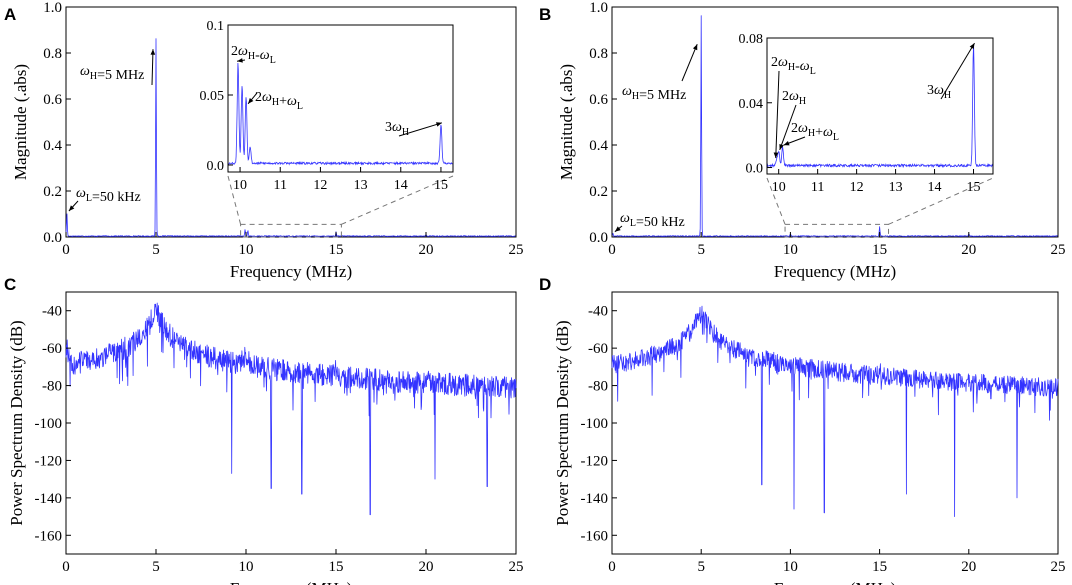 This screenshot has width=1072, height=585. What do you see at coordinates (441, 185) in the screenshot?
I see `inset-x-tick-label: 15` at bounding box center [441, 185].